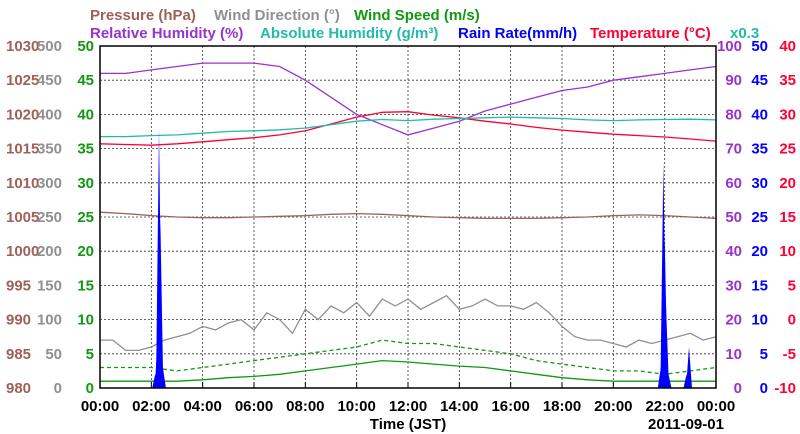 The width and height of the screenshot is (800, 434). What do you see at coordinates (85, 217) in the screenshot?
I see `y-tick-wind-speed: 25` at bounding box center [85, 217].